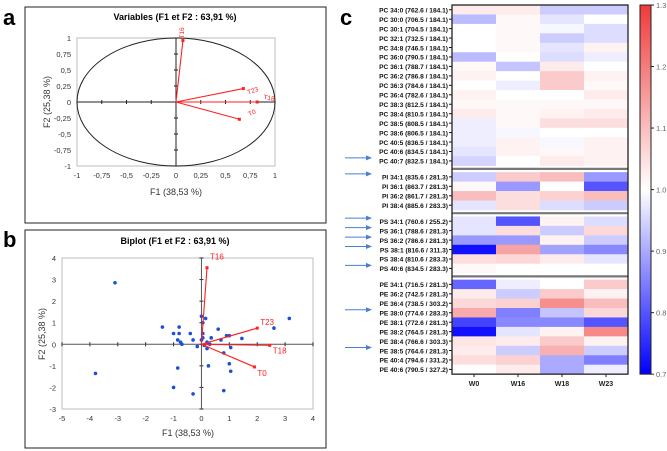 The height and width of the screenshot is (451, 667). I want to click on vector-t23, so click(209, 95).